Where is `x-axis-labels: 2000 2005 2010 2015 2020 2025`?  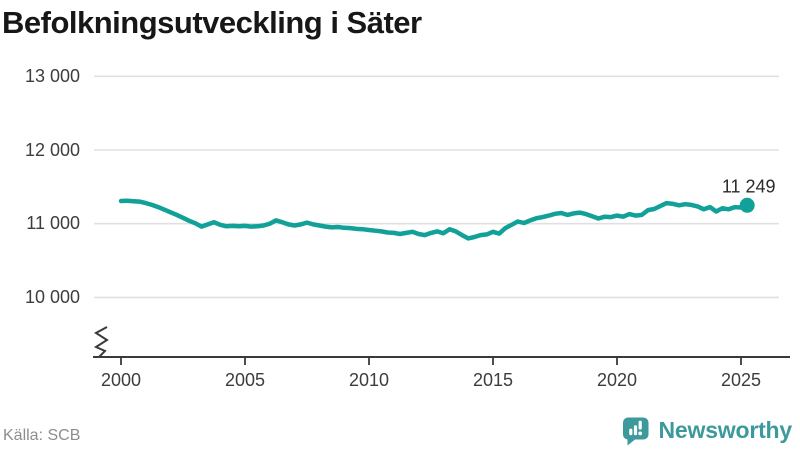 x-axis-labels: 2000 2005 2010 2015 2020 2025 is located at coordinates (431, 380).